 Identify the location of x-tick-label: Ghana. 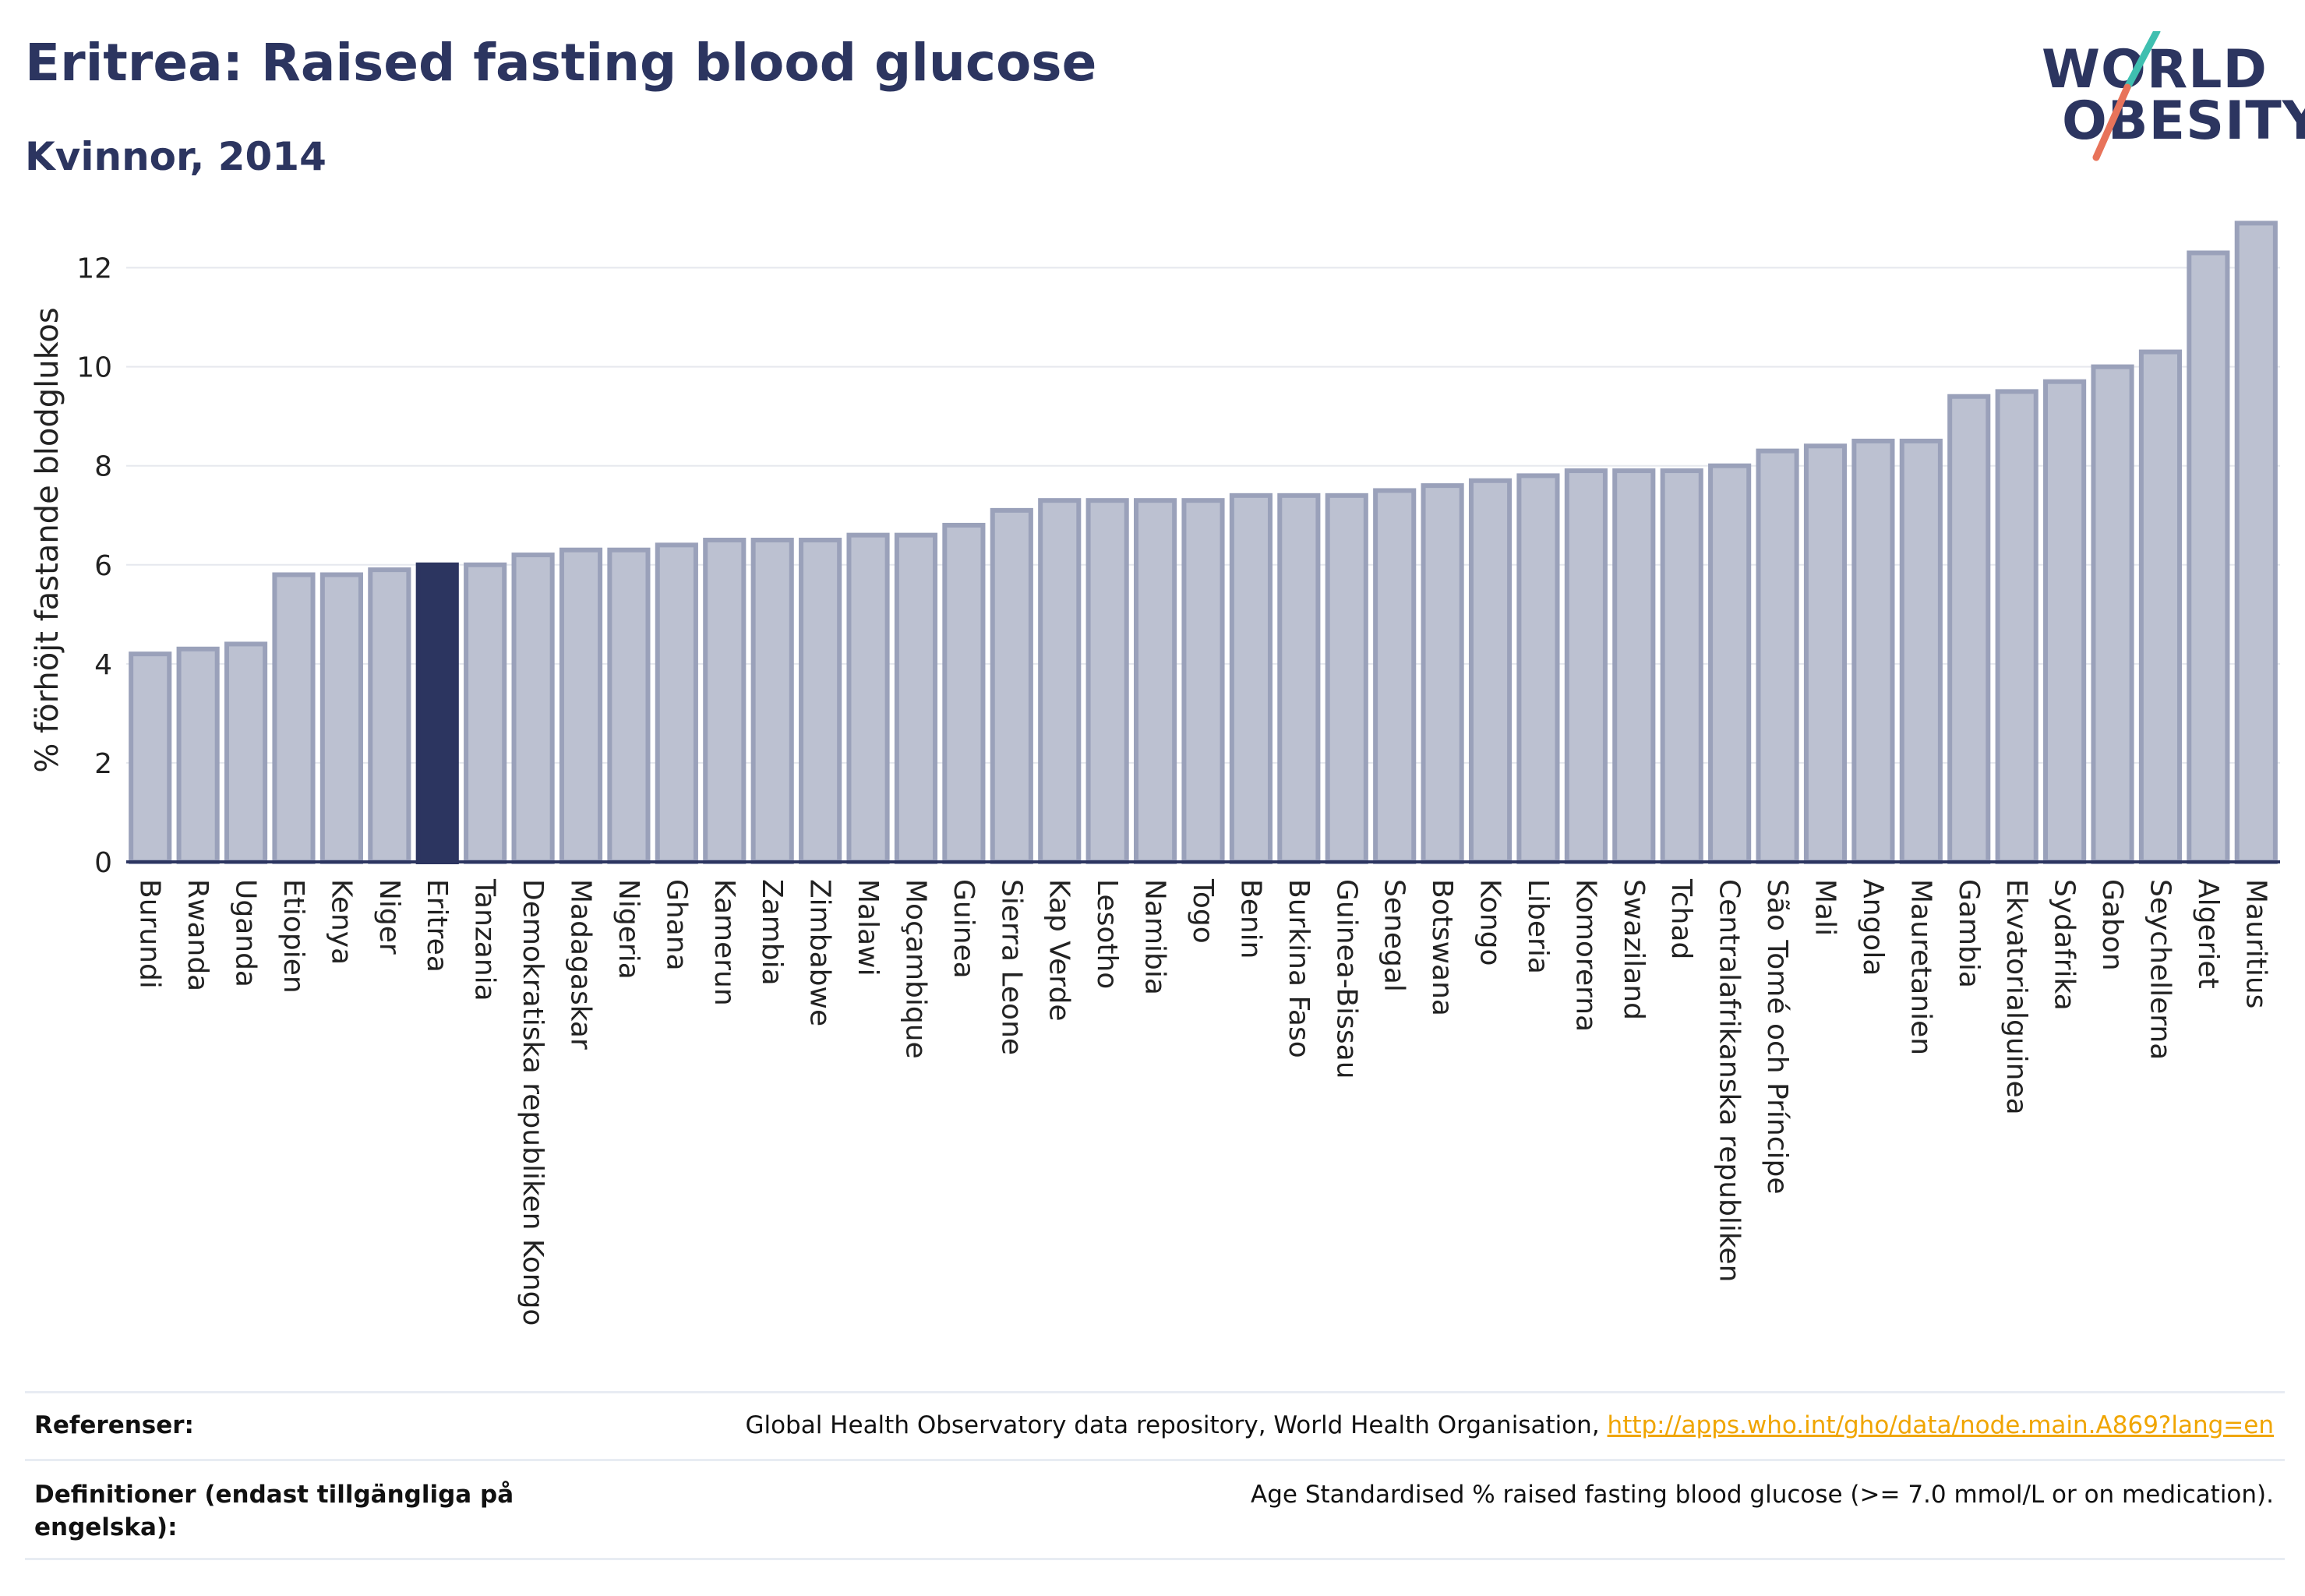
(676, 925).